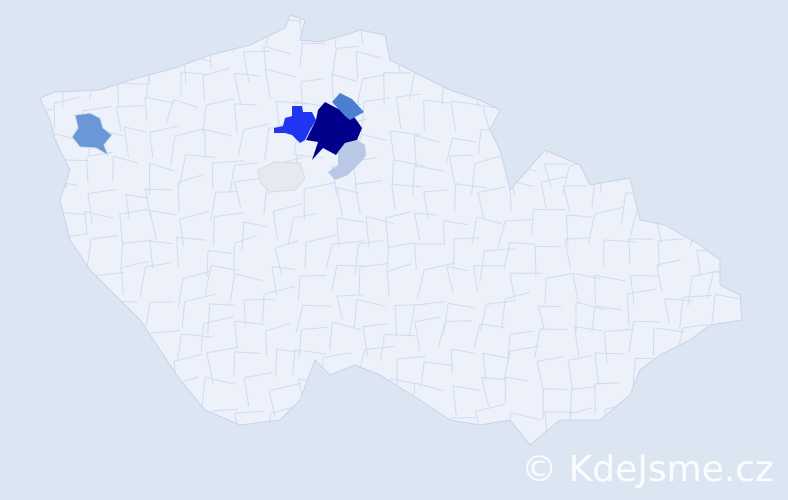  I want to click on district-strong, so click(295, 124).